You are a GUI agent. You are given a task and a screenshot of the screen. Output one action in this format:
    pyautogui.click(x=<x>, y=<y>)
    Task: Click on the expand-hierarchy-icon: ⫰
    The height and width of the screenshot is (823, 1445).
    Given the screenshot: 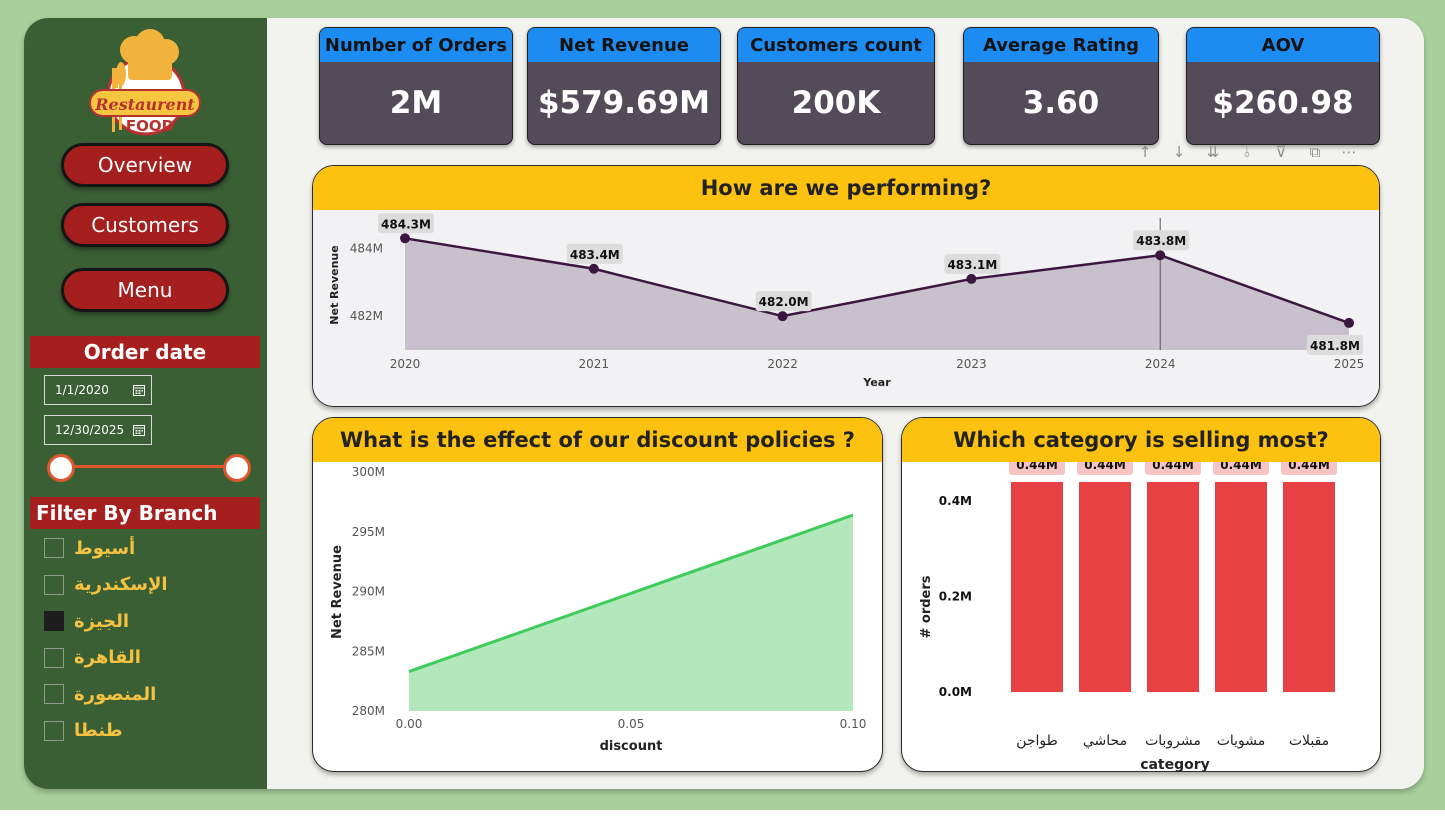 What is the action you would take?
    pyautogui.click(x=1247, y=152)
    